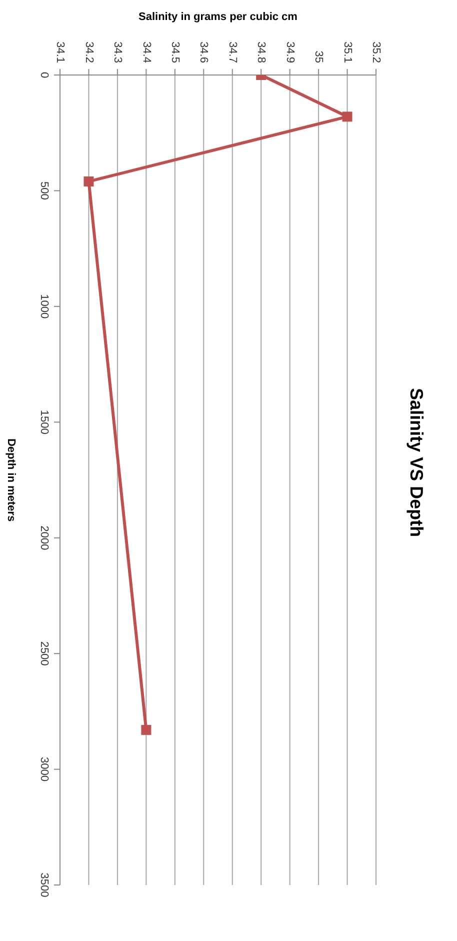 The width and height of the screenshot is (457, 941). Describe the element at coordinates (60, 52) in the screenshot. I see `x-tick-label: 34.1` at that location.